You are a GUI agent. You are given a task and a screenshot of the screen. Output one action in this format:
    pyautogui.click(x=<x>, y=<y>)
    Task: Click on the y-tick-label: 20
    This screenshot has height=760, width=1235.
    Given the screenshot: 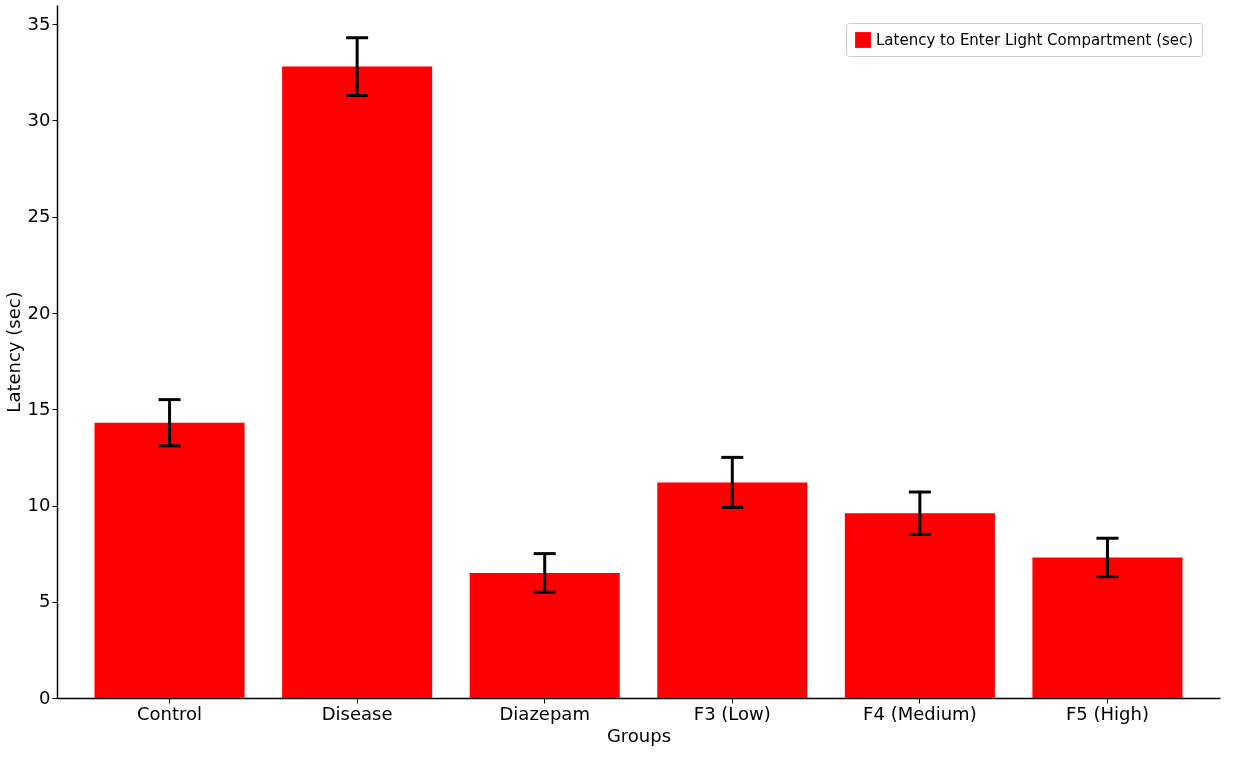 What is the action you would take?
    pyautogui.click(x=39, y=312)
    